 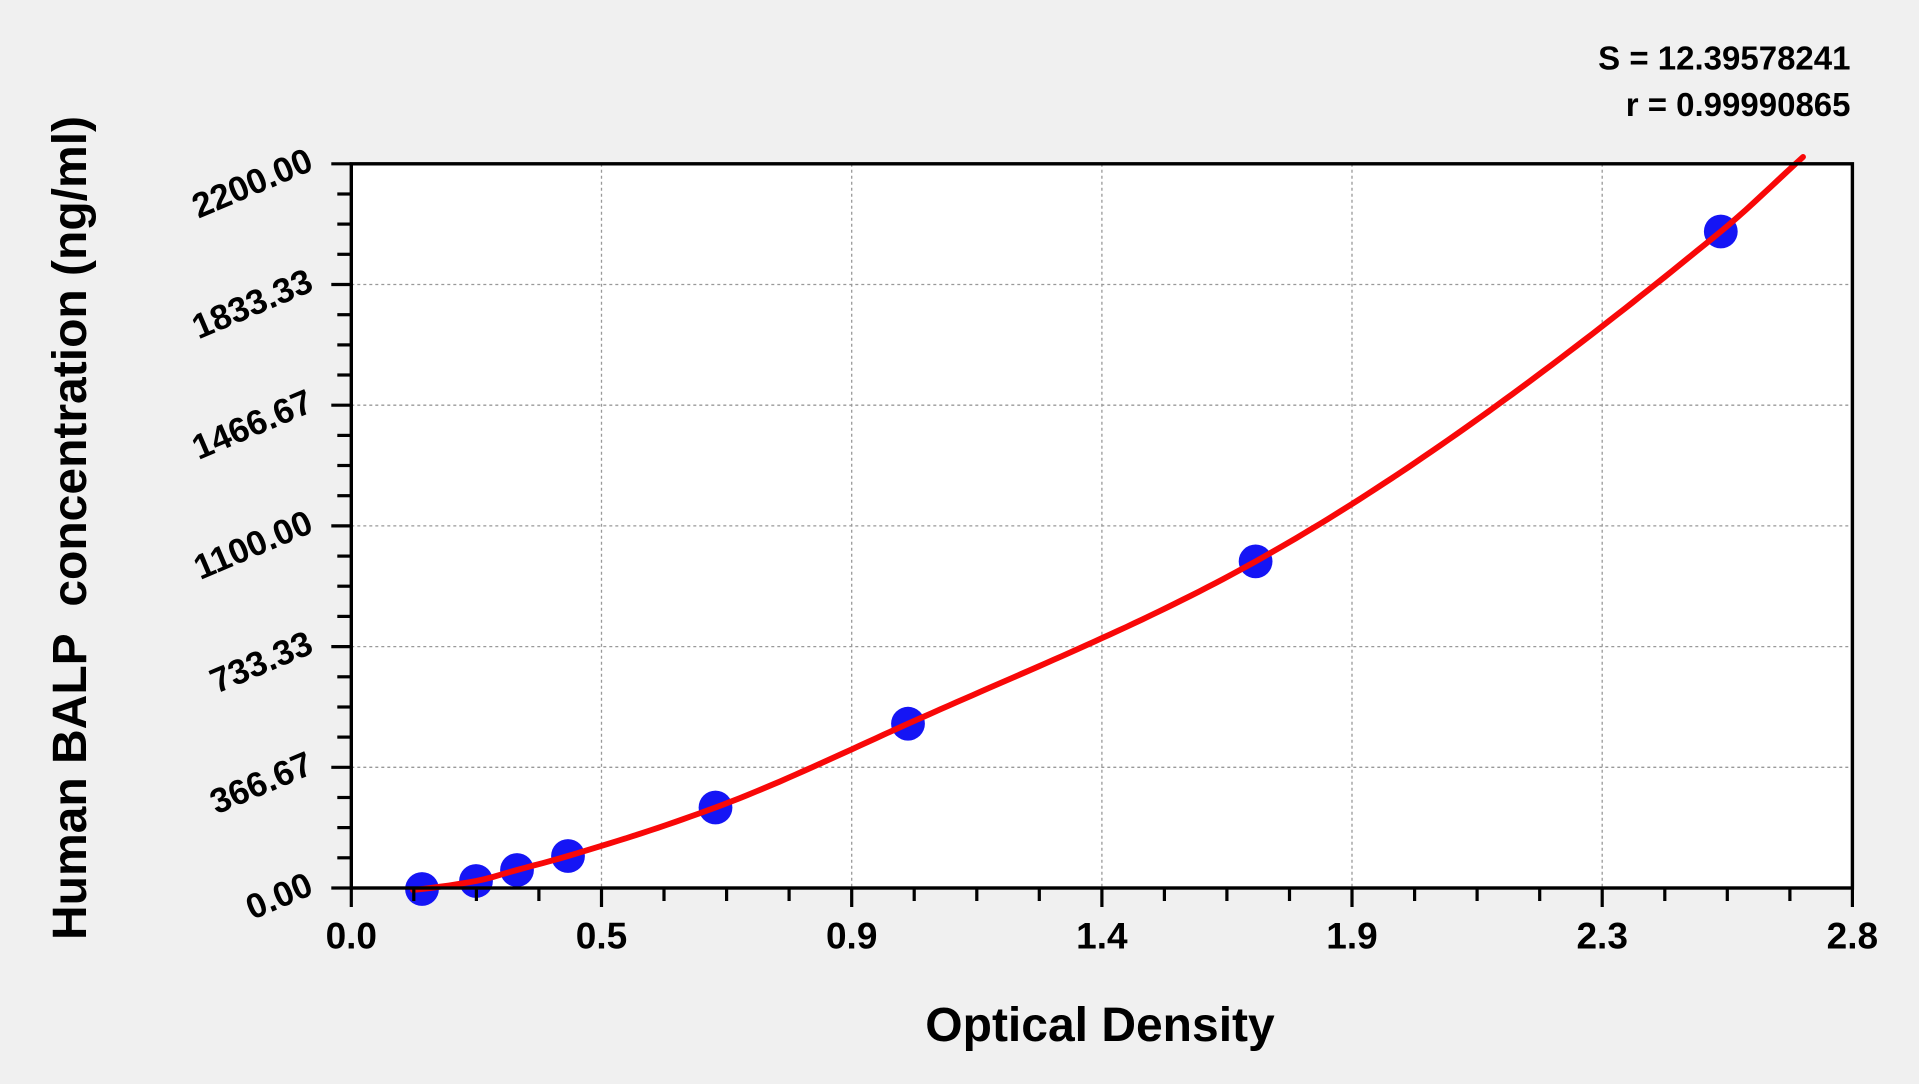 What do you see at coordinates (1852, 936) in the screenshot?
I see `svg-text: 2.8` at bounding box center [1852, 936].